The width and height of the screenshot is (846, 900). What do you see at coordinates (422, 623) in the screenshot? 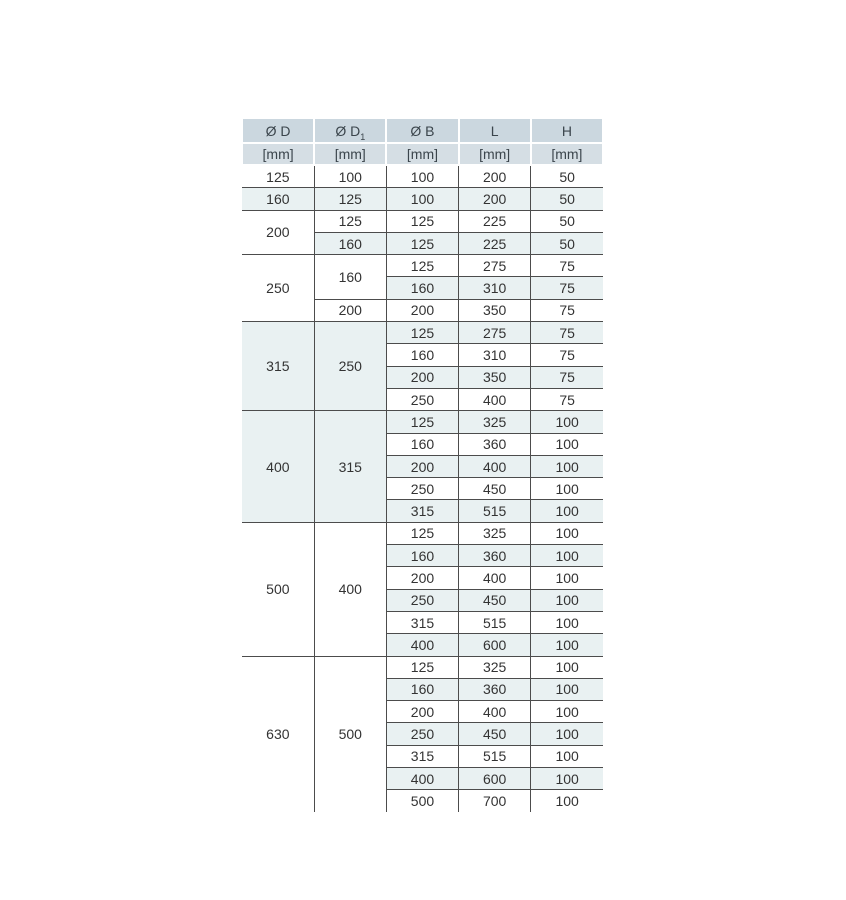
I see `b-cell: 315` at bounding box center [422, 623].